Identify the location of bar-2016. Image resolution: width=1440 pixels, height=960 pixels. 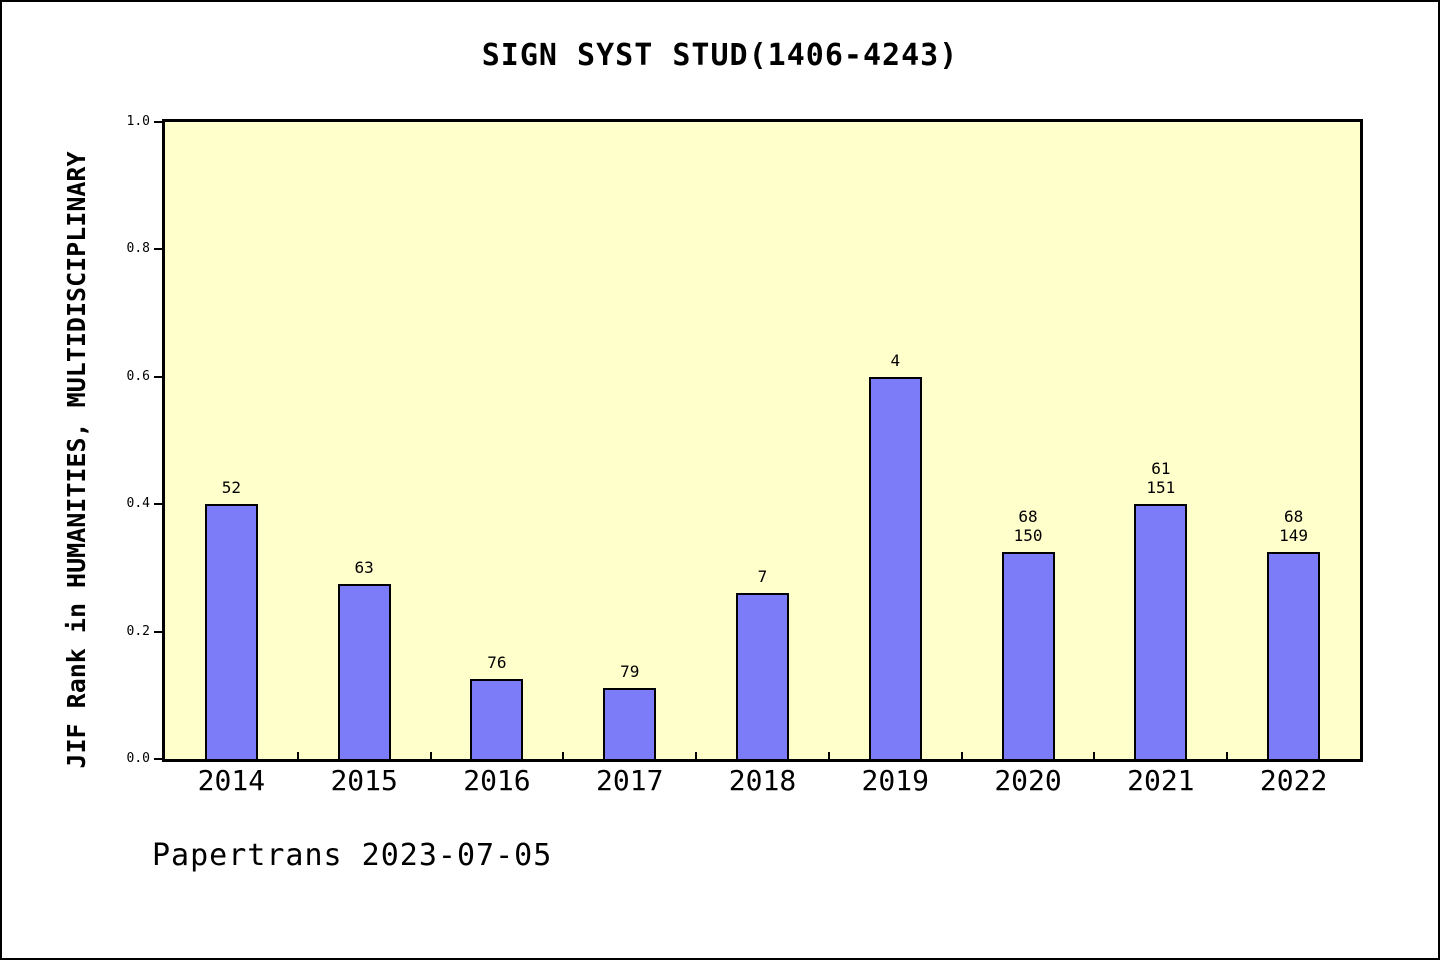
(497, 719).